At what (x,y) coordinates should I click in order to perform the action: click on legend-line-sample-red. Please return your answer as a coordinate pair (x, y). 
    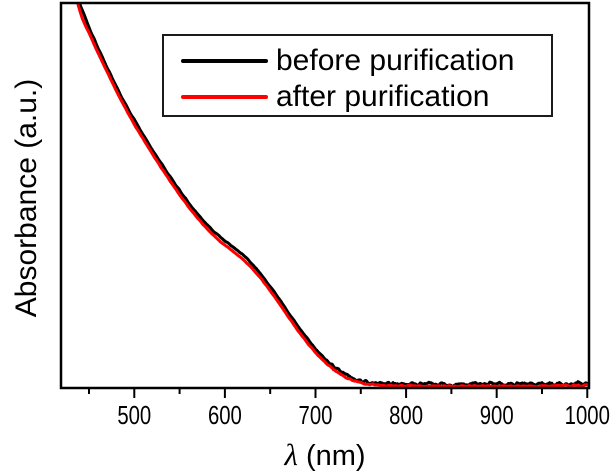
    Looking at the image, I should click on (224, 97).